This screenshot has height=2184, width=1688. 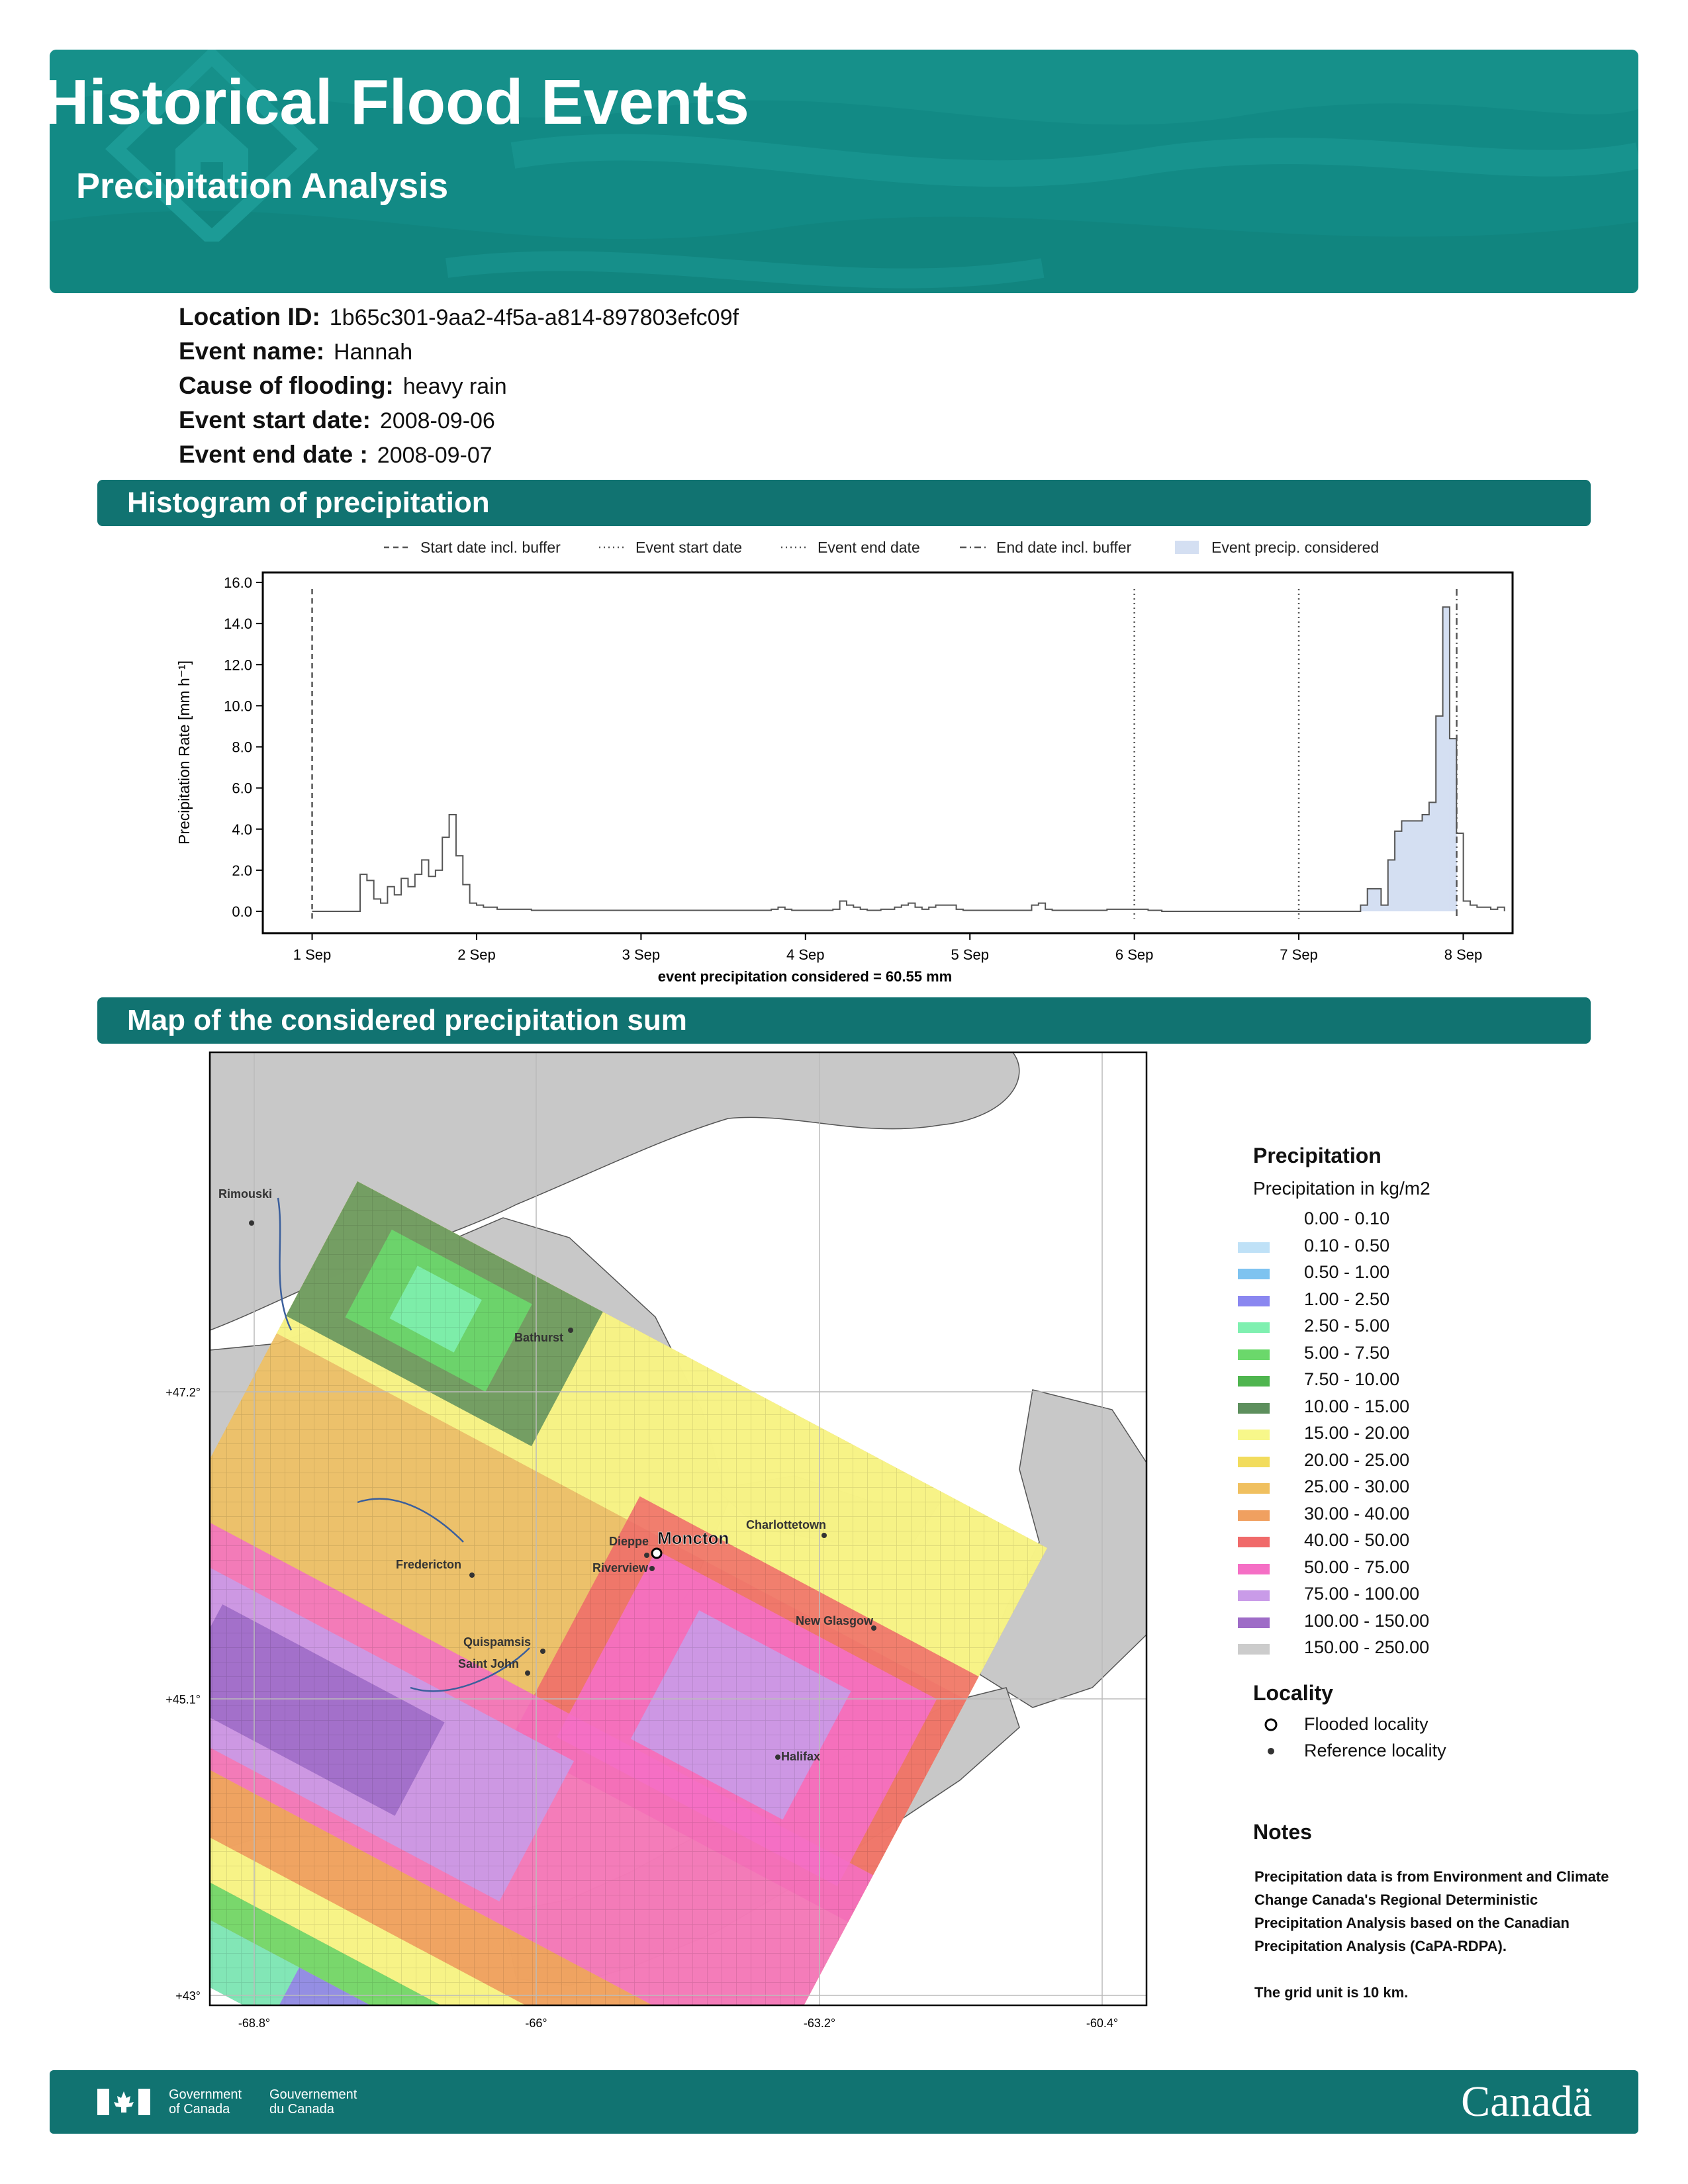 I want to click on x-tick-label: 5 Sep, so click(x=970, y=954).